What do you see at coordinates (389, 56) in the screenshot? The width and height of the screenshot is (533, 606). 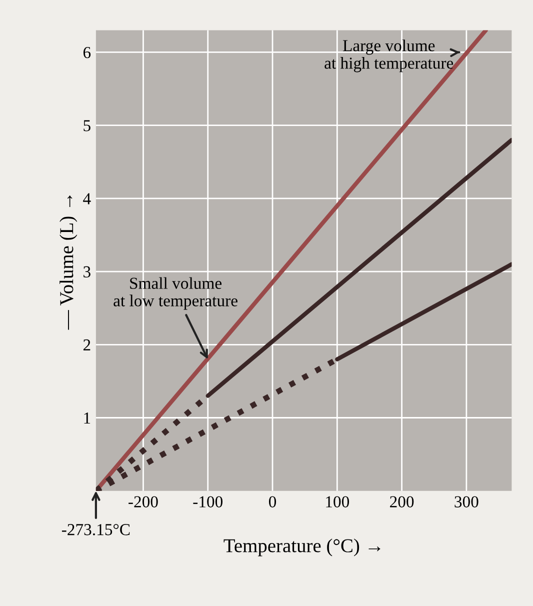 I see `annotation: Large volume at high temperature` at bounding box center [389, 56].